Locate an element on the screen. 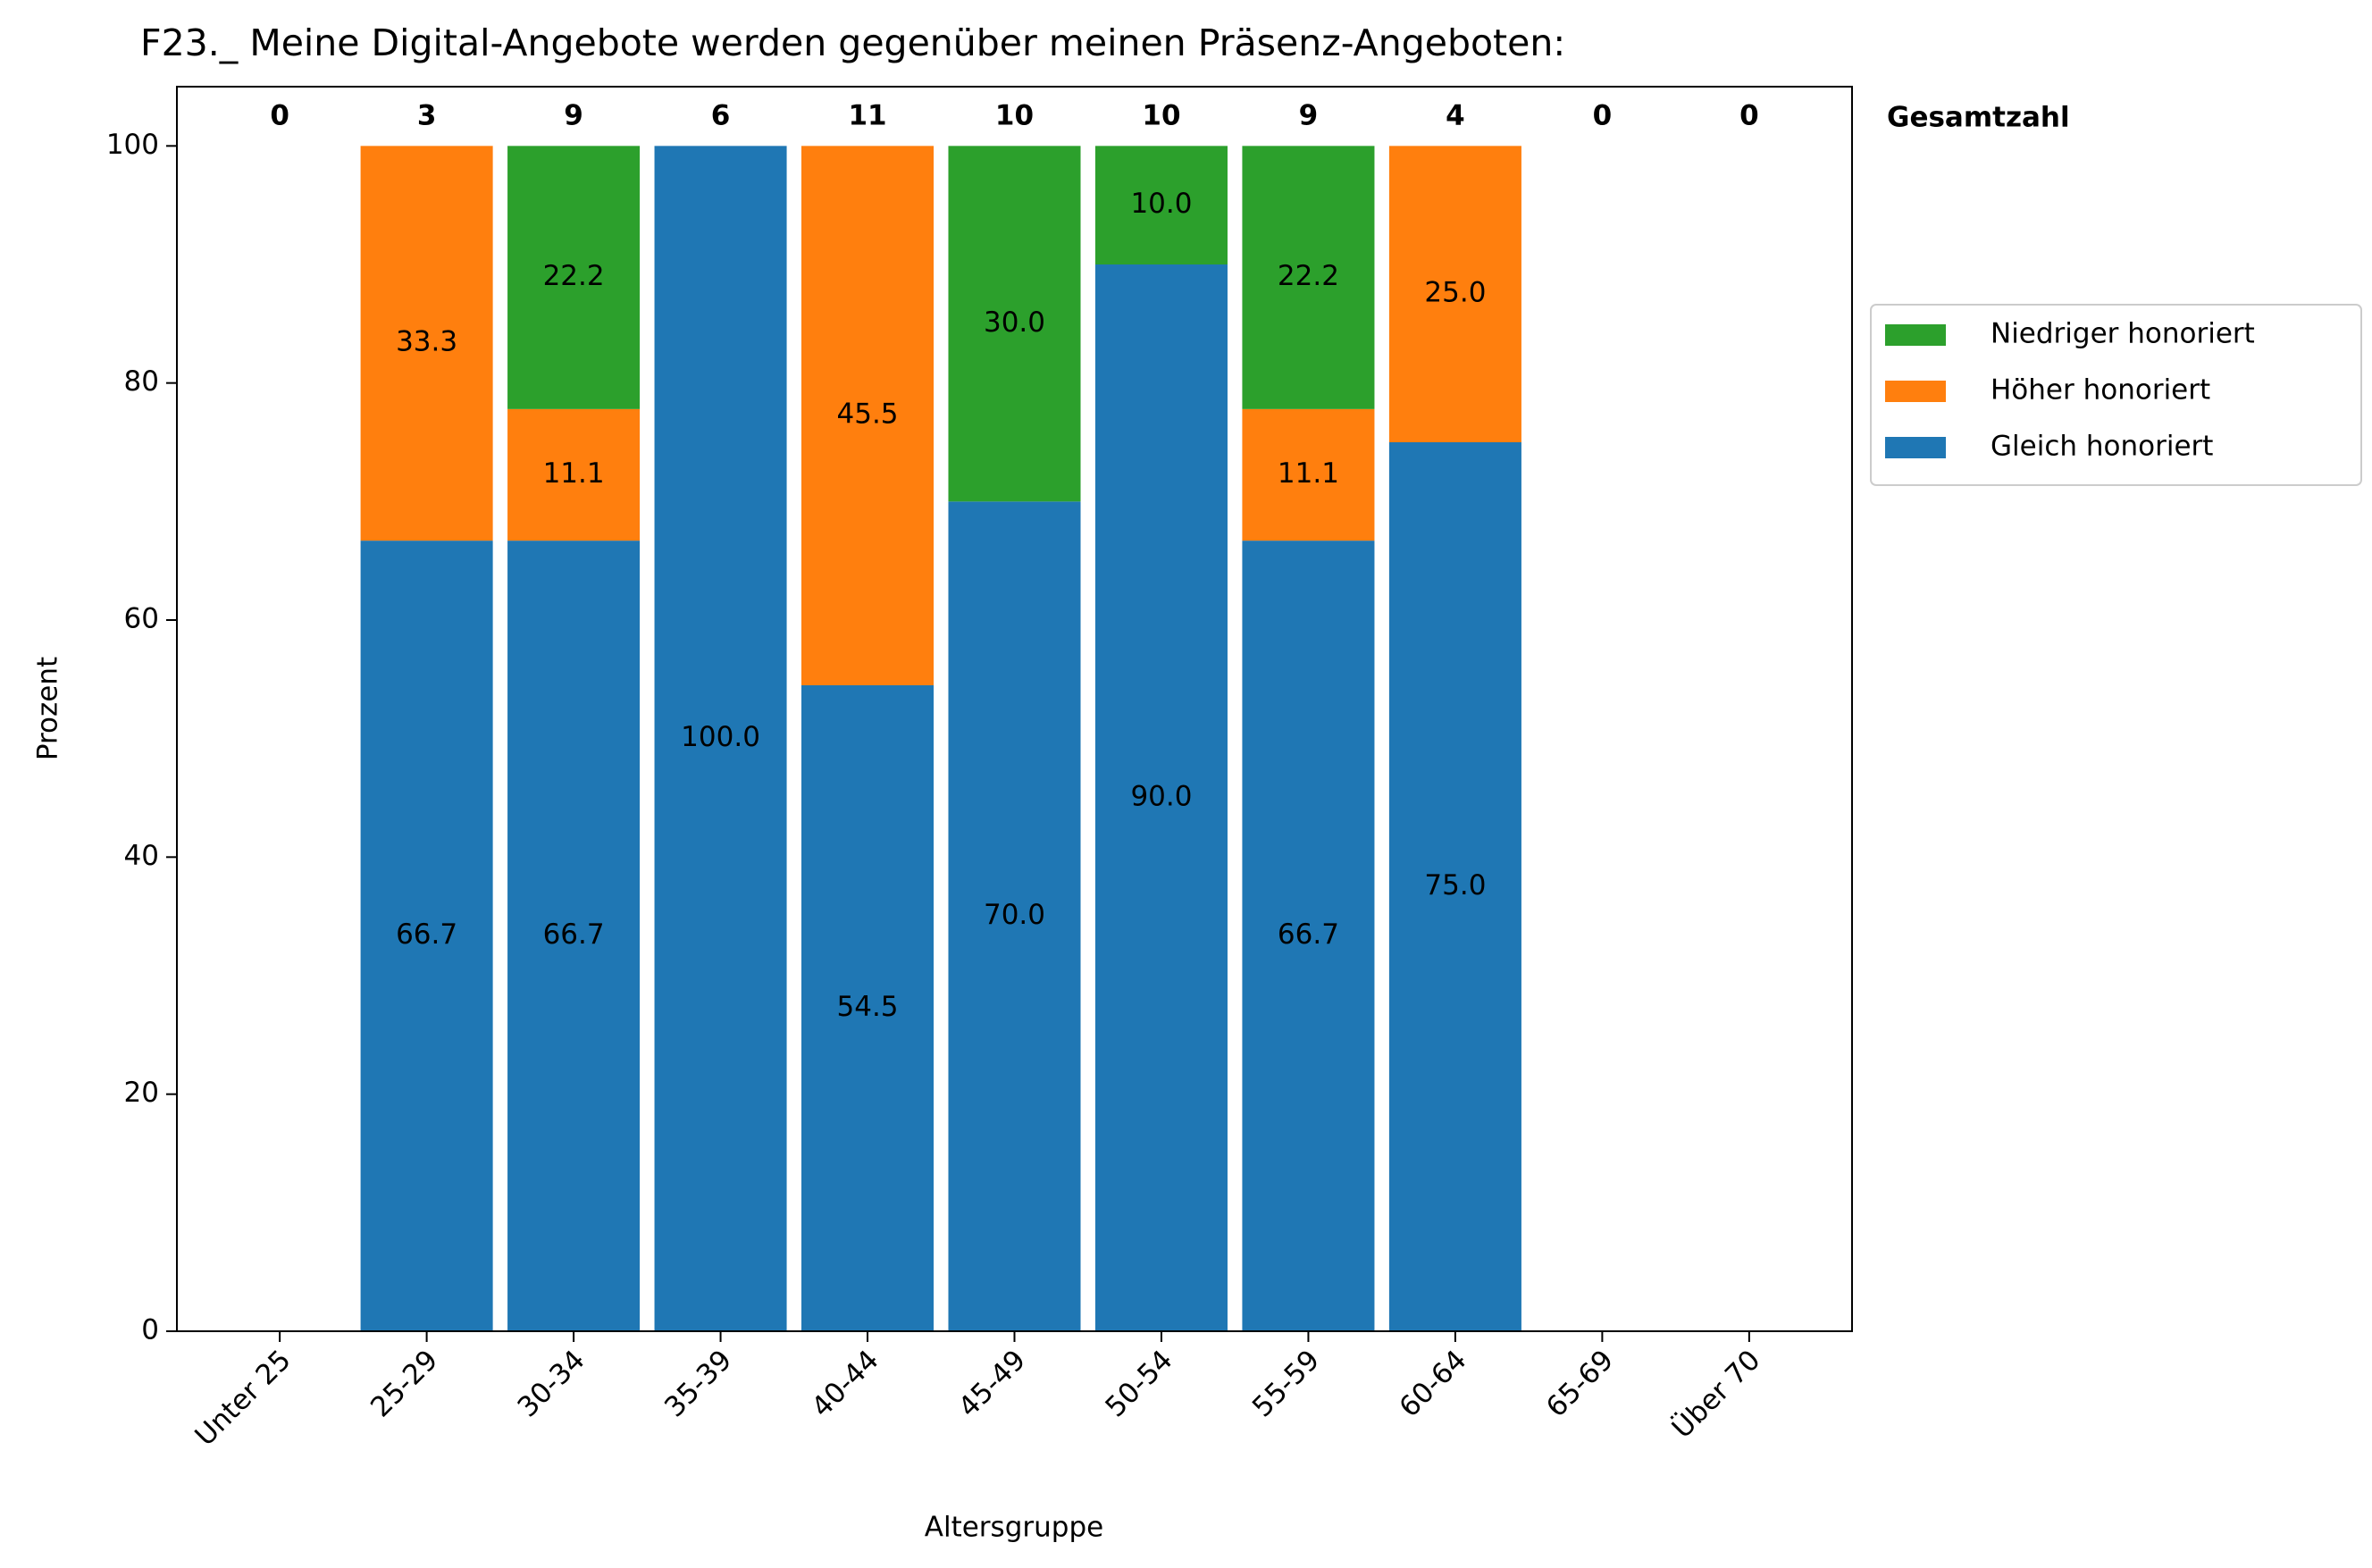 This screenshot has height=1568, width=2372. data-label: 30.0 is located at coordinates (1014, 322).